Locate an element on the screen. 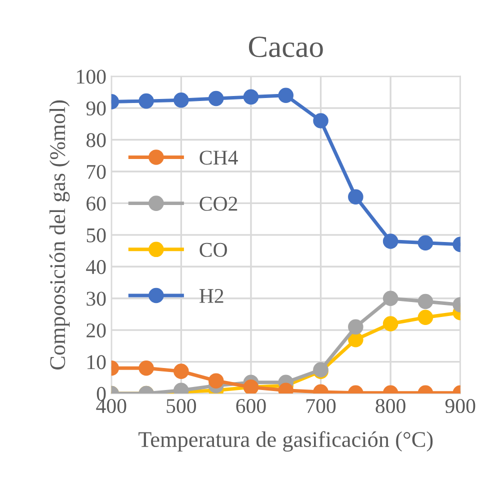 The height and width of the screenshot is (477, 495). chart-title: Cacao is located at coordinates (285, 47).